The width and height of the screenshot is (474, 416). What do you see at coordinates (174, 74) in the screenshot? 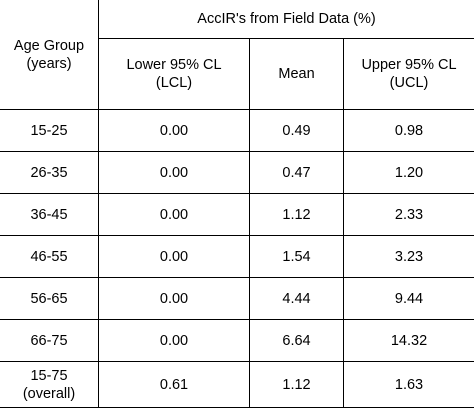
I see `lcl-header: Lower 95% CL (LCL)` at bounding box center [174, 74].